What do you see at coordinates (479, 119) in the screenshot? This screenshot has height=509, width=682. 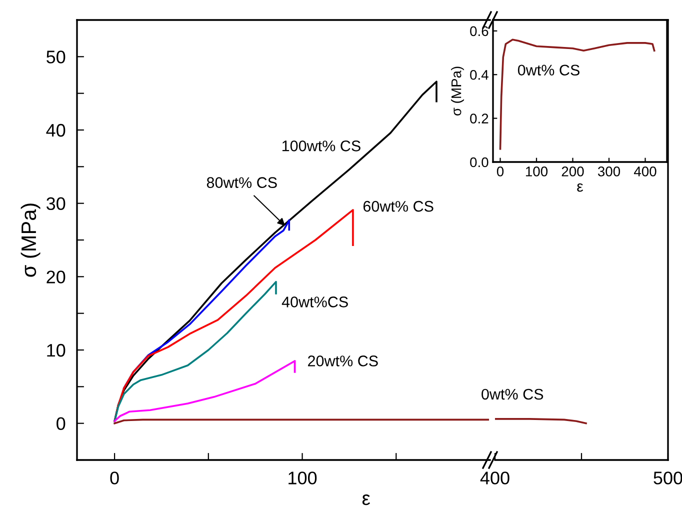 I see `y-tick-label: 0.2` at bounding box center [479, 119].